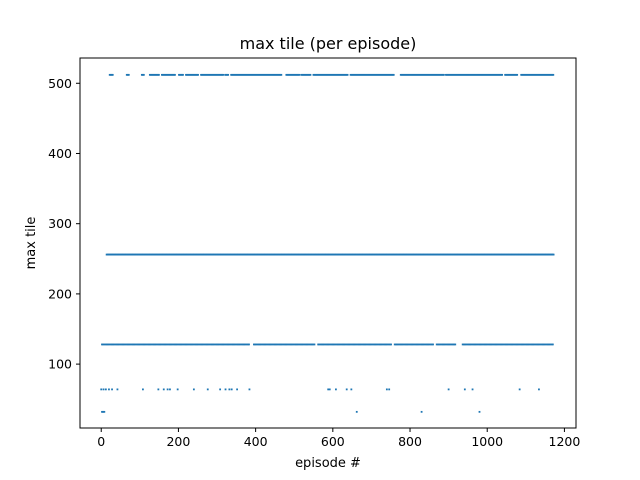 This screenshot has width=640, height=480. What do you see at coordinates (178, 441) in the screenshot?
I see `x-tick-label: 200` at bounding box center [178, 441].